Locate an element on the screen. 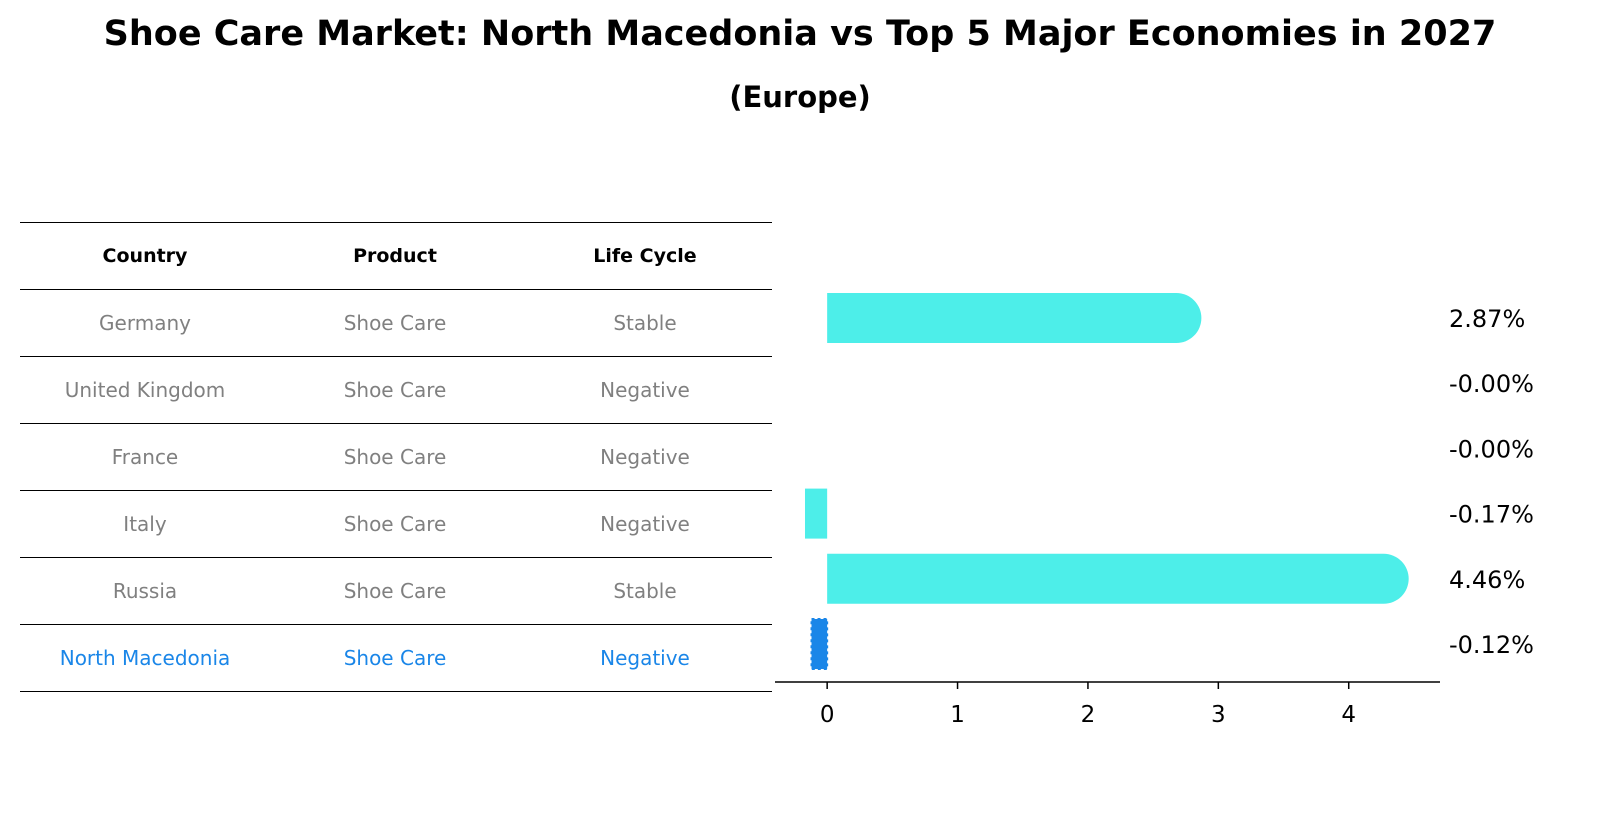 This screenshot has height=823, width=1600. x-tick-label: 2 is located at coordinates (1088, 715).